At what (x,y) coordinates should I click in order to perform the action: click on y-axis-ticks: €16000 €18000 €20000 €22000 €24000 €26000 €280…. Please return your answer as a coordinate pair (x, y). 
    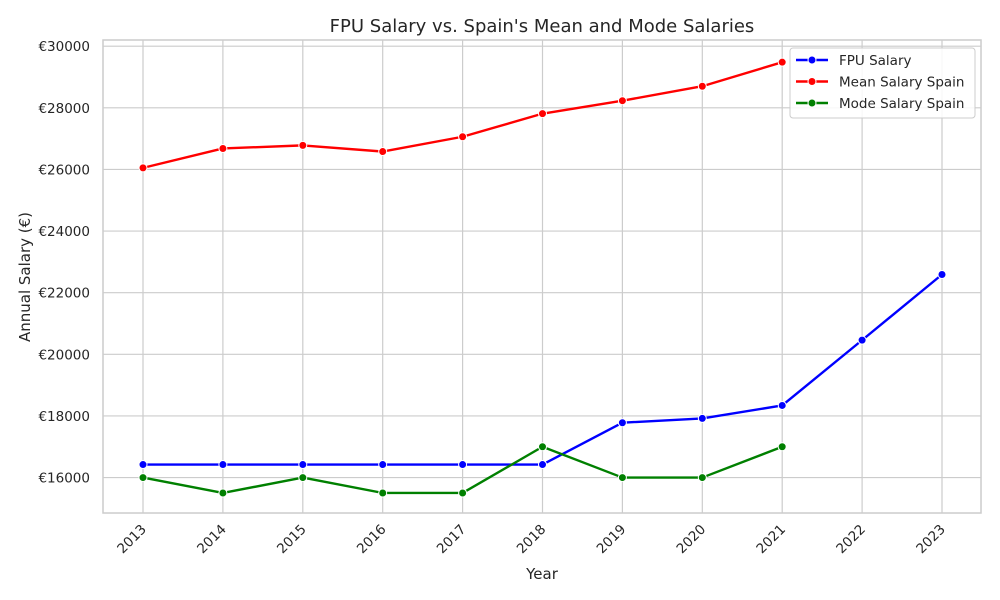
    Looking at the image, I should click on (64, 262).